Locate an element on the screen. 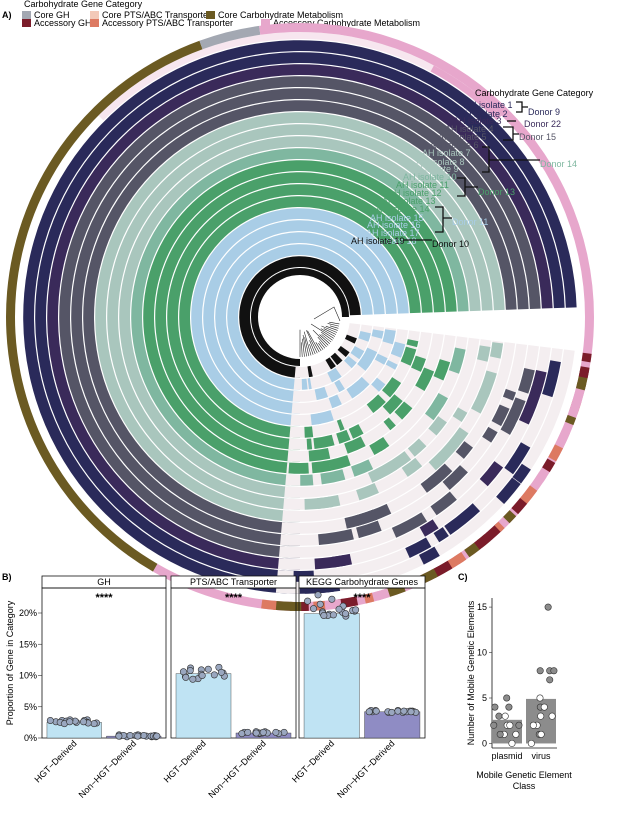  tree-branches is located at coordinates (320, 331).